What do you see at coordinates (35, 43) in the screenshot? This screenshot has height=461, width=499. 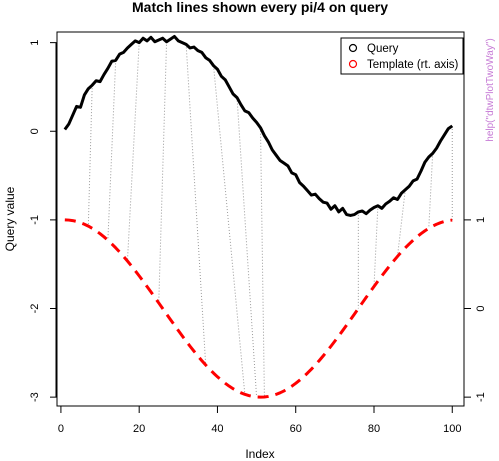 I see `left-tick-label: 1` at bounding box center [35, 43].